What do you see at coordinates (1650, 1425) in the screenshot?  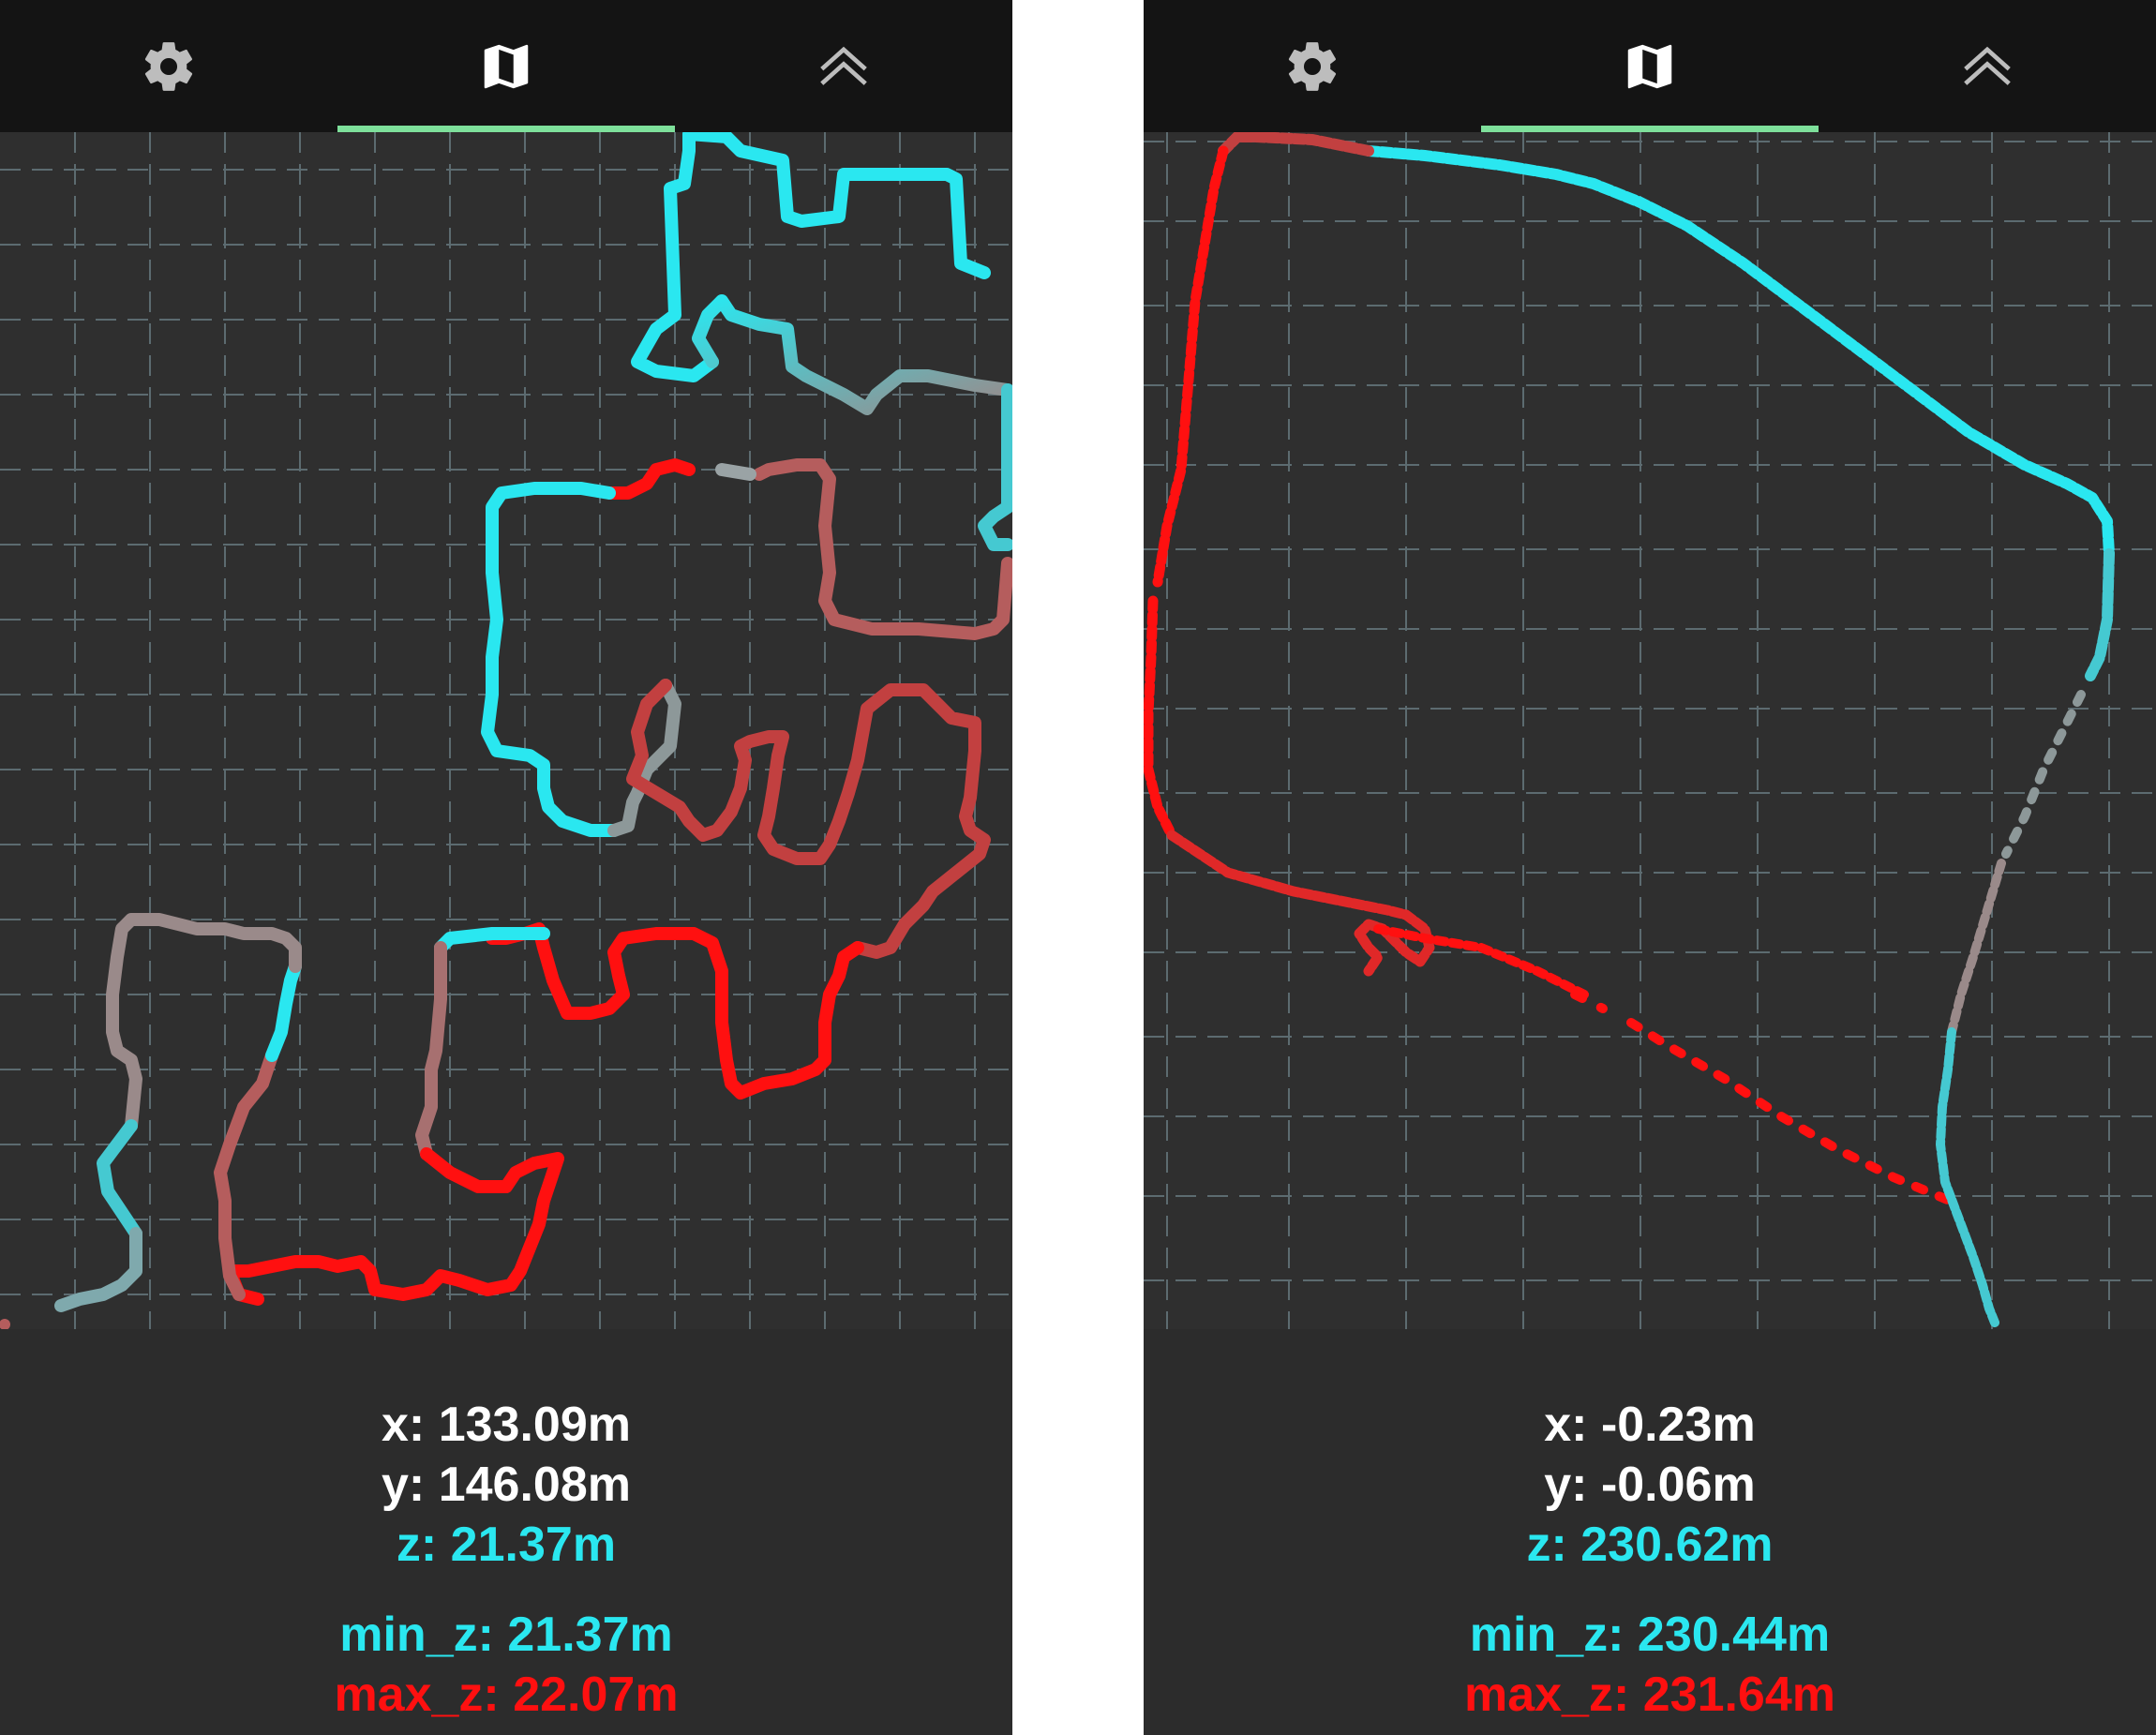 I see `x-coordinate: x: -0.23m` at bounding box center [1650, 1425].